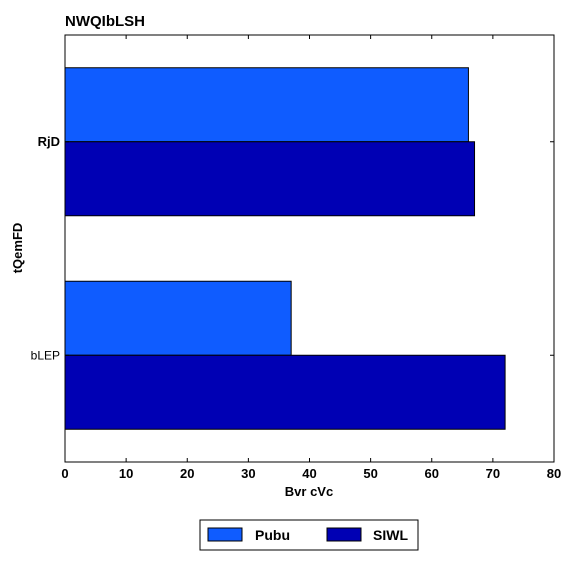 This screenshot has height=576, width=576. Describe the element at coordinates (370, 473) in the screenshot. I see `x-tick-label-50: 50` at that location.